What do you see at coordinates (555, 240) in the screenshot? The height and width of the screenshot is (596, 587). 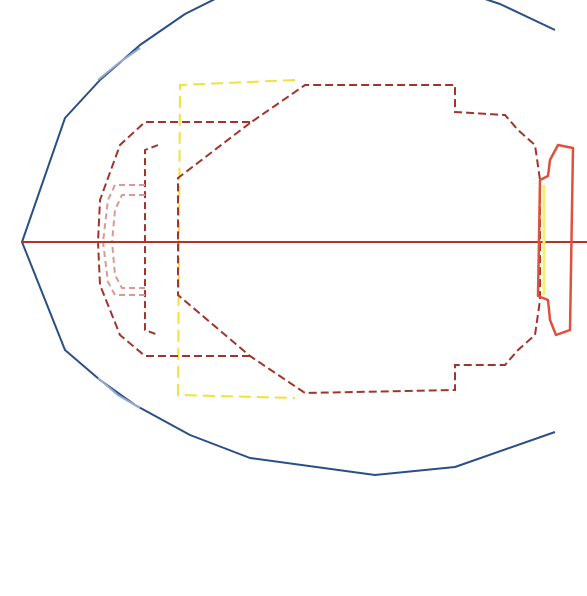 I see `front-lens-element` at bounding box center [555, 240].